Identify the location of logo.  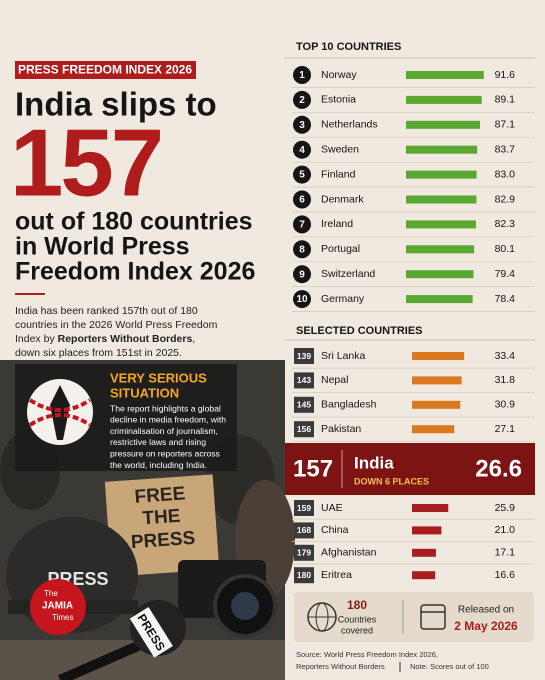
(58, 607).